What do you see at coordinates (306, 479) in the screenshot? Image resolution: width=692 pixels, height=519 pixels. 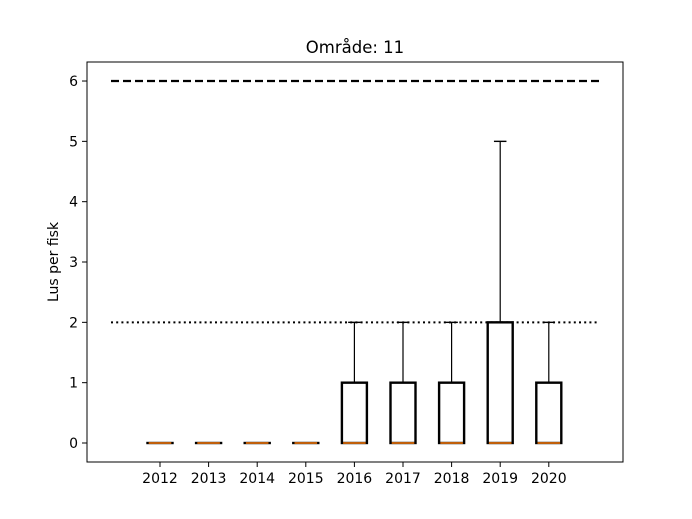 I see `x-tick-label: 2015` at bounding box center [306, 479].